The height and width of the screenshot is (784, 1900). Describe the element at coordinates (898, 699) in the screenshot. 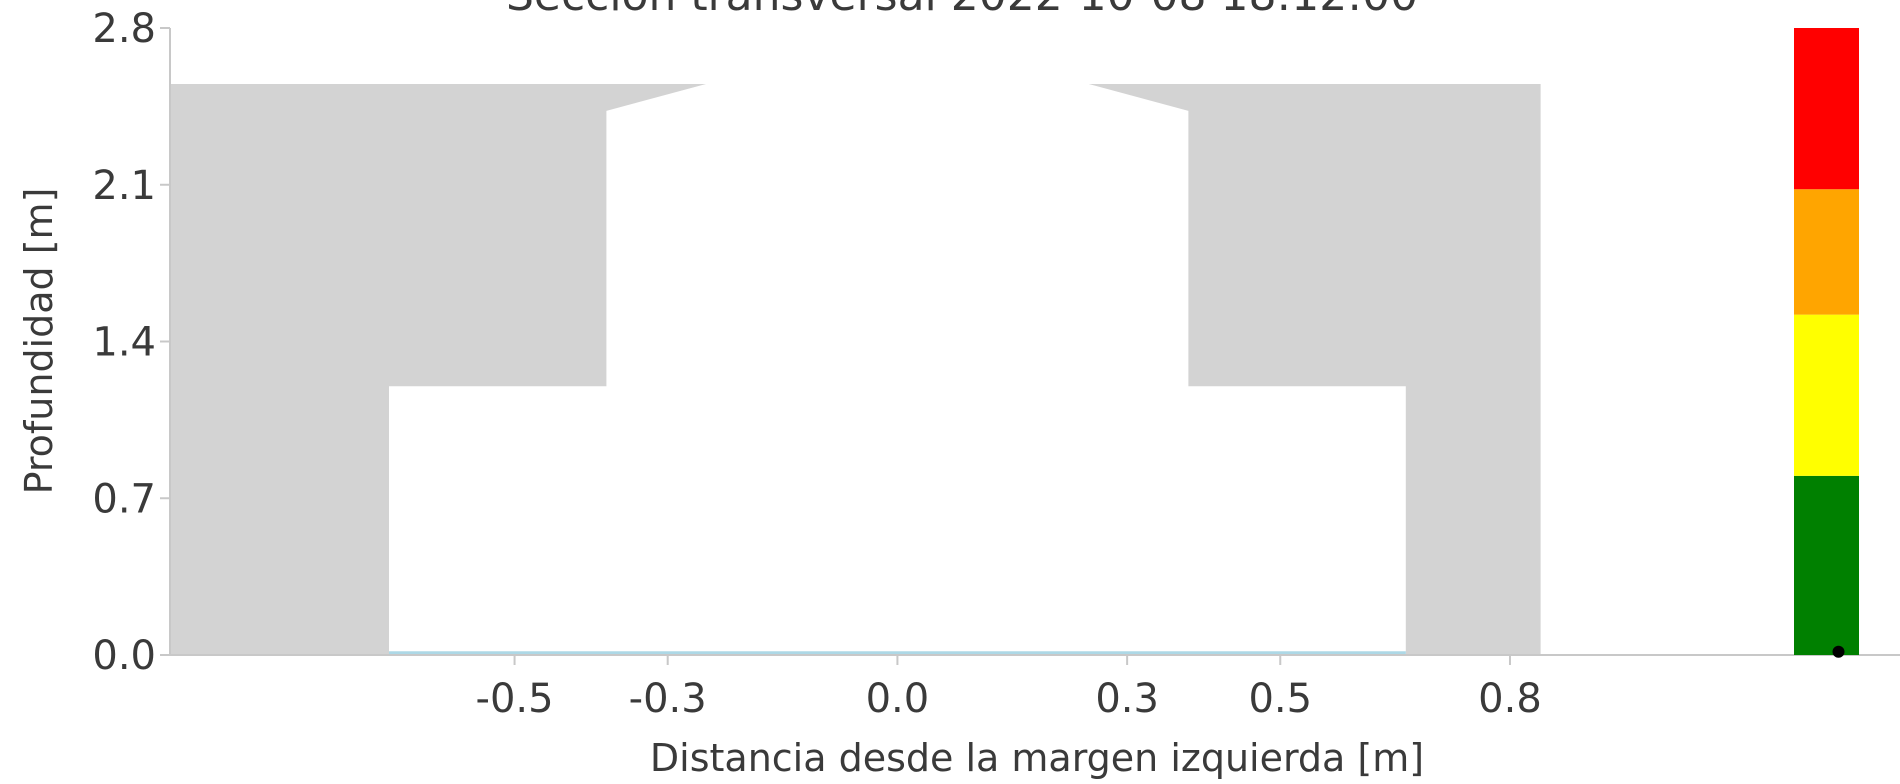

I see `x-tick-label: 0.0` at that location.